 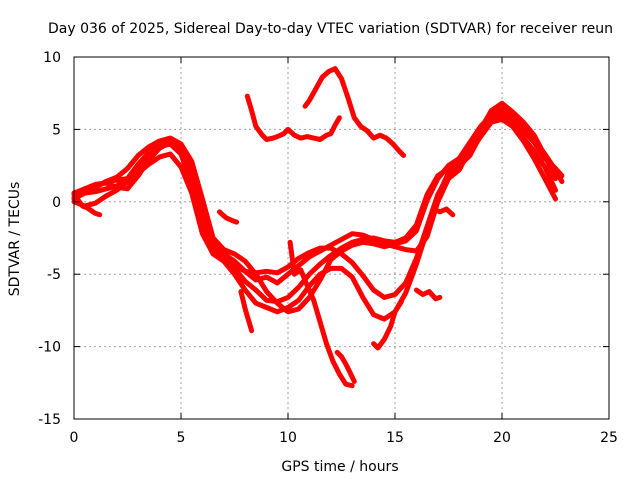 I want to click on x-tick-label: 25, so click(x=609, y=438).